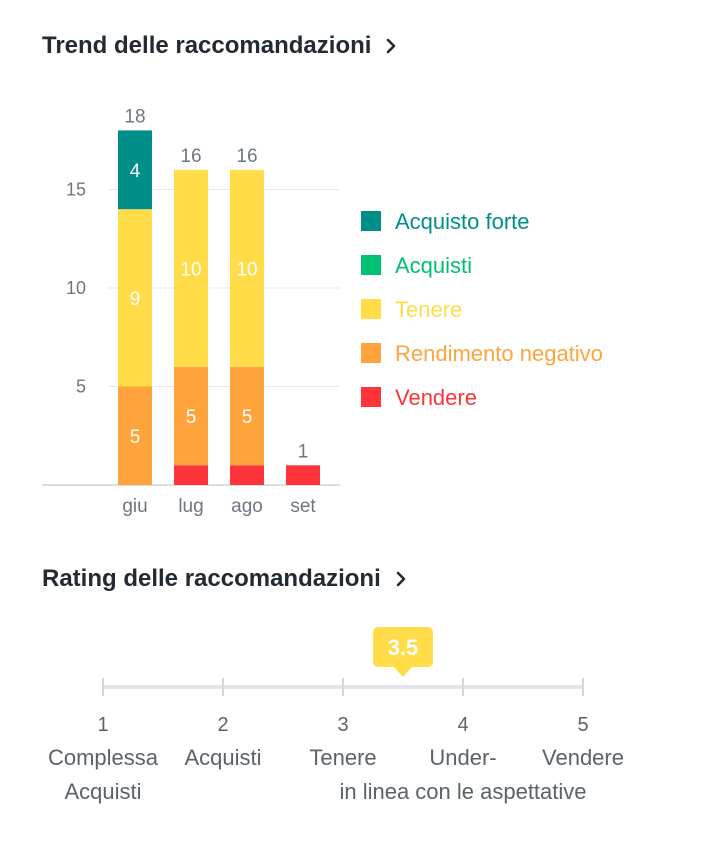 Image resolution: width=728 pixels, height=844 pixels. I want to click on scale-tick-label: Tenere, so click(342, 757).